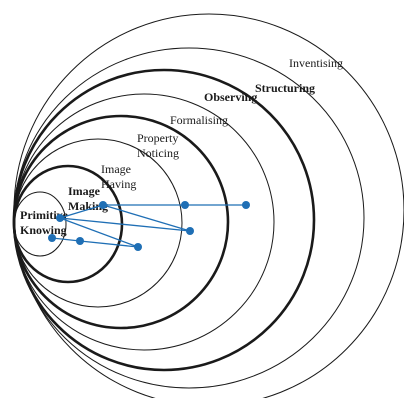 The width and height of the screenshot is (404, 398). I want to click on label-inventising: Inventising, so click(316, 63).